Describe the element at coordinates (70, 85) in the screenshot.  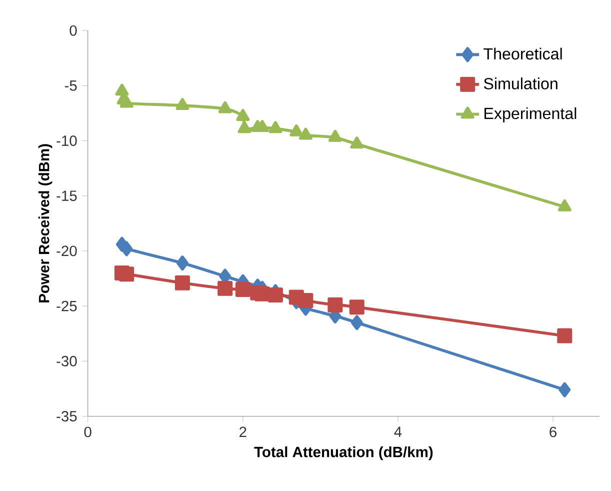
I see `y-tick-label: -5` at that location.